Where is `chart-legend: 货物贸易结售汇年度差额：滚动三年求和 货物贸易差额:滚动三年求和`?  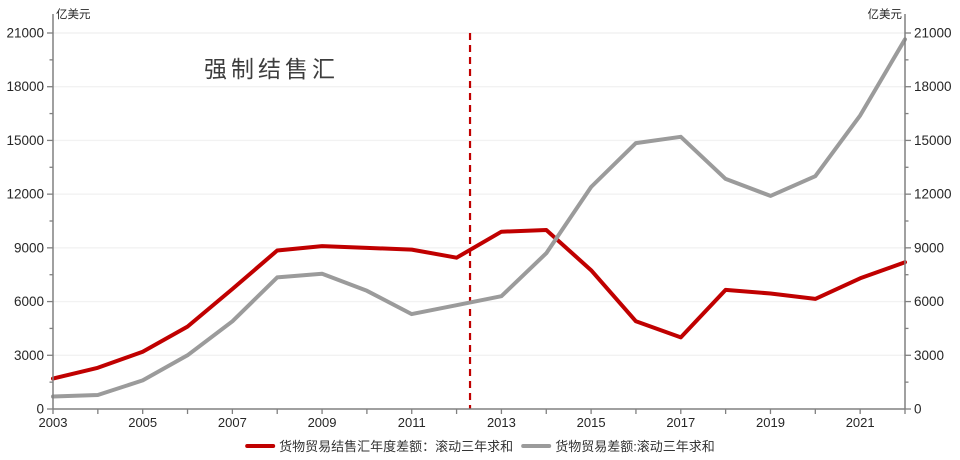
chart-legend: 货物贸易结售汇年度差额：滚动三年求和 货物贸易差额:滚动三年求和 is located at coordinates (480, 445).